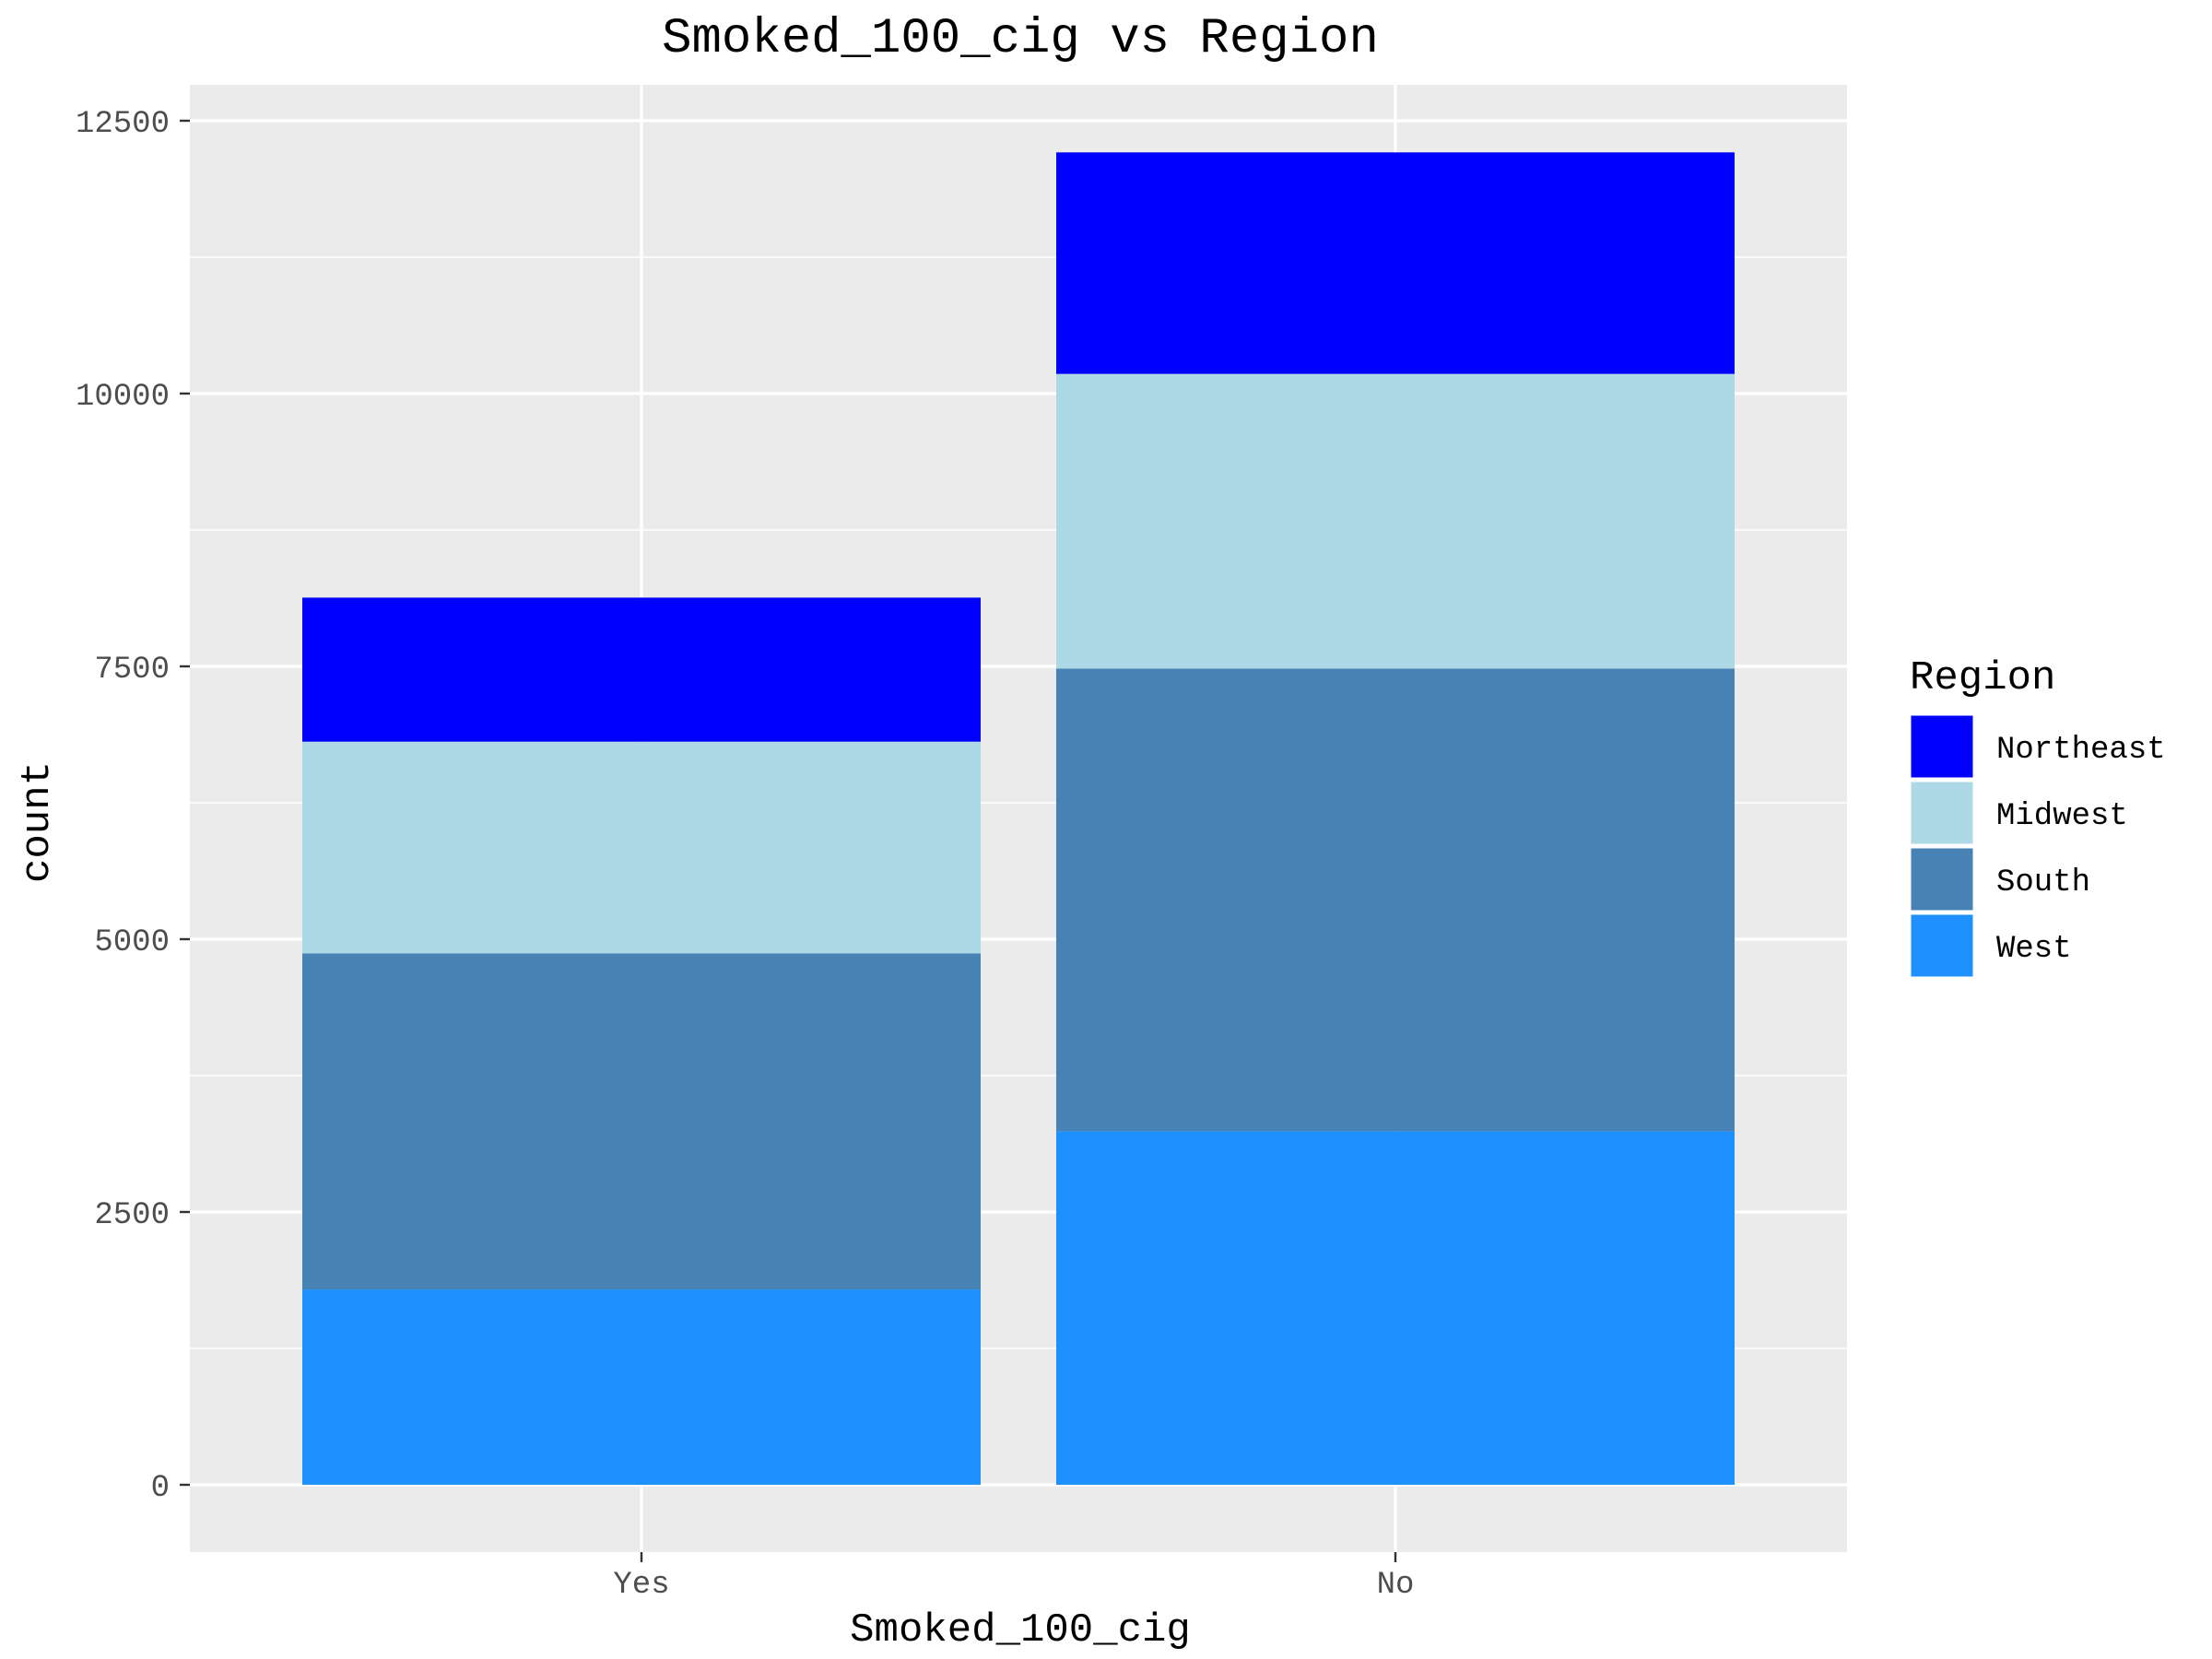 This screenshot has width=2212, height=1659. What do you see at coordinates (1942, 746) in the screenshot?
I see `legend-swatch-northeast` at bounding box center [1942, 746].